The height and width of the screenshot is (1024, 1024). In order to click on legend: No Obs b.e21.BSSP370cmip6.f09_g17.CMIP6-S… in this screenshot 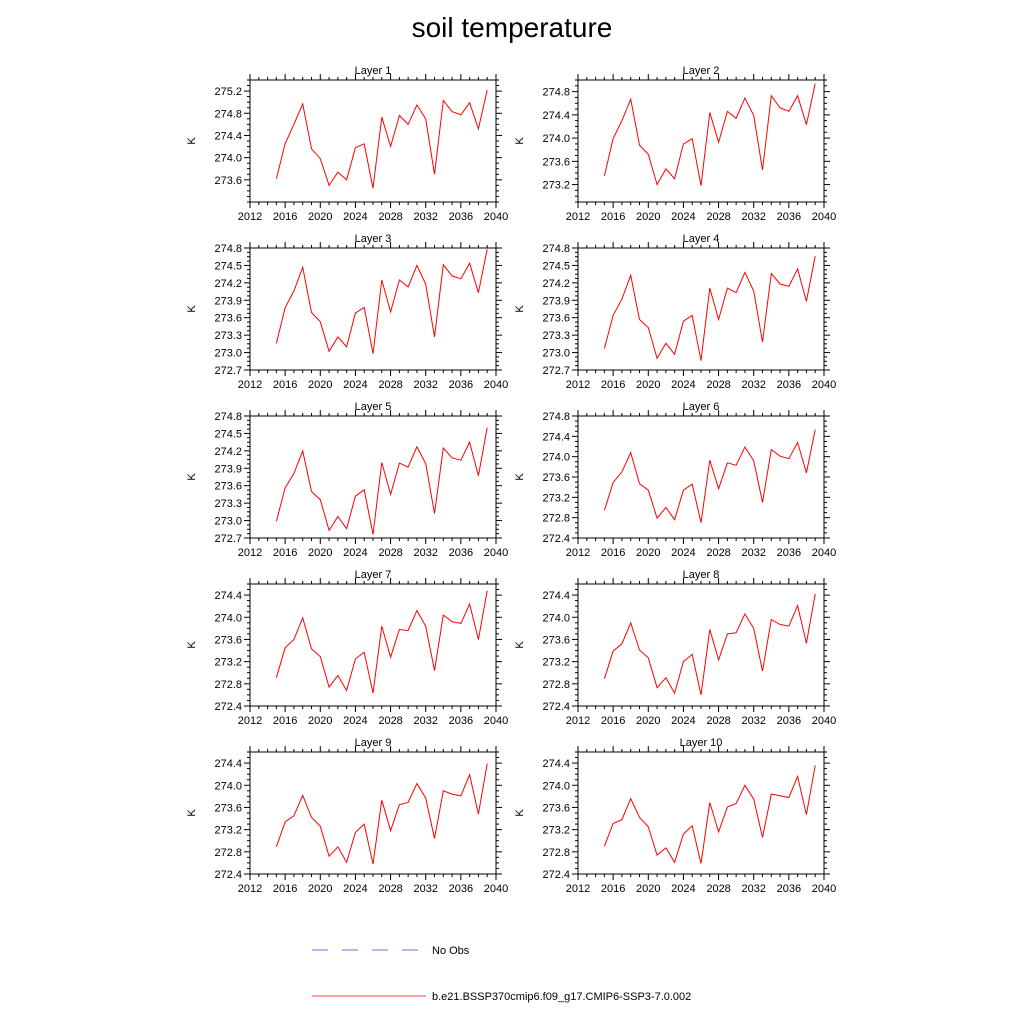, I will do `click(501, 974)`.